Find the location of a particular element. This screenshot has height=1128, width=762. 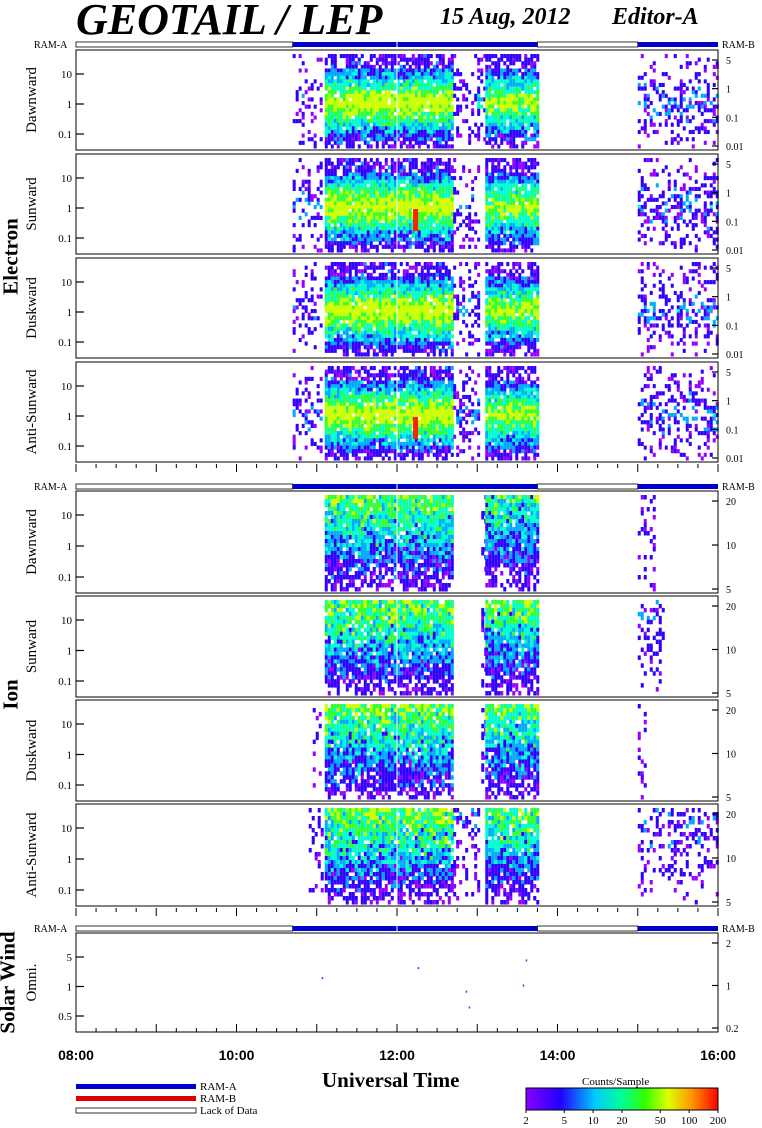

y-tick-label-left: 10 is located at coordinates (67, 179).